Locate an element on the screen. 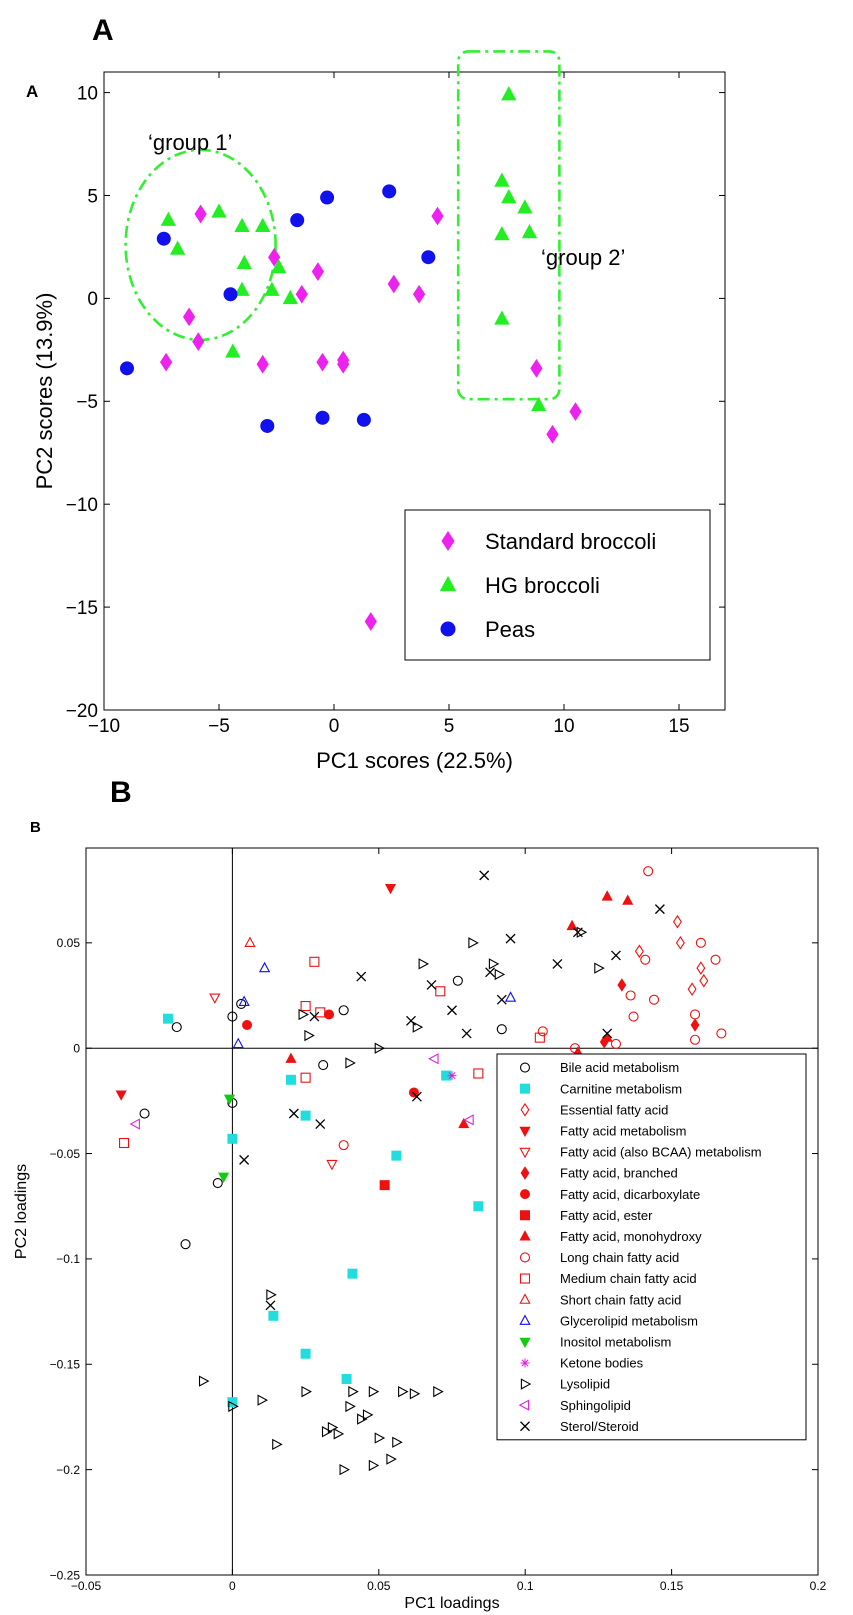  chart-b-series-fatty-acid-branched is located at coordinates (649, 1013).